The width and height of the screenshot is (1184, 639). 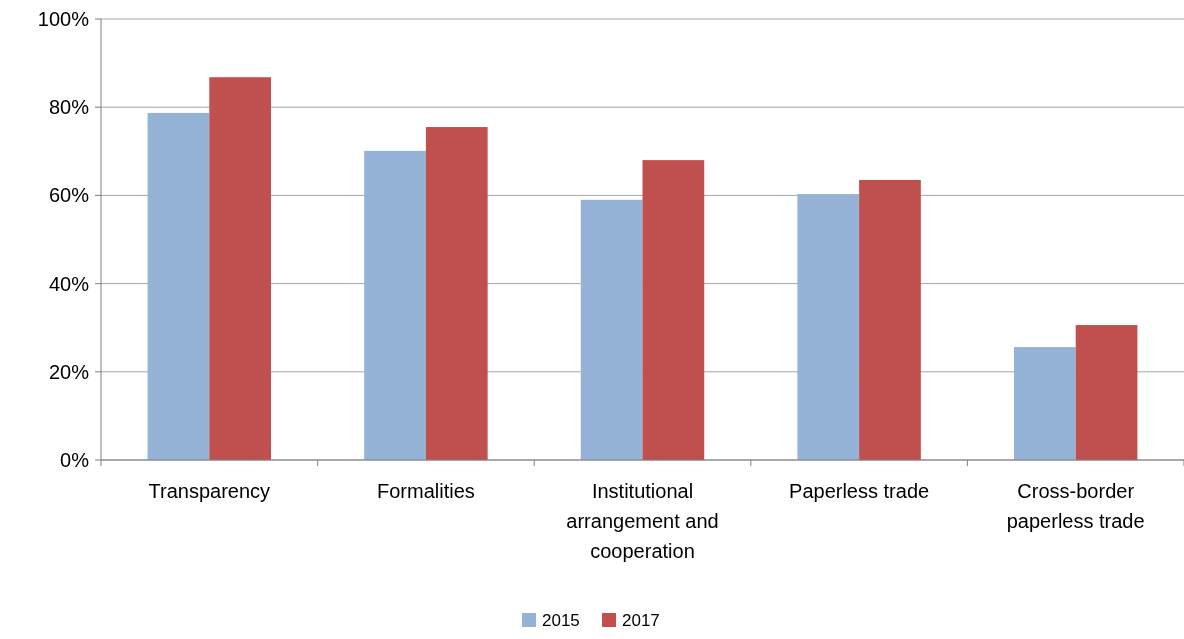 What do you see at coordinates (641, 620) in the screenshot?
I see `legend-label: 2017` at bounding box center [641, 620].